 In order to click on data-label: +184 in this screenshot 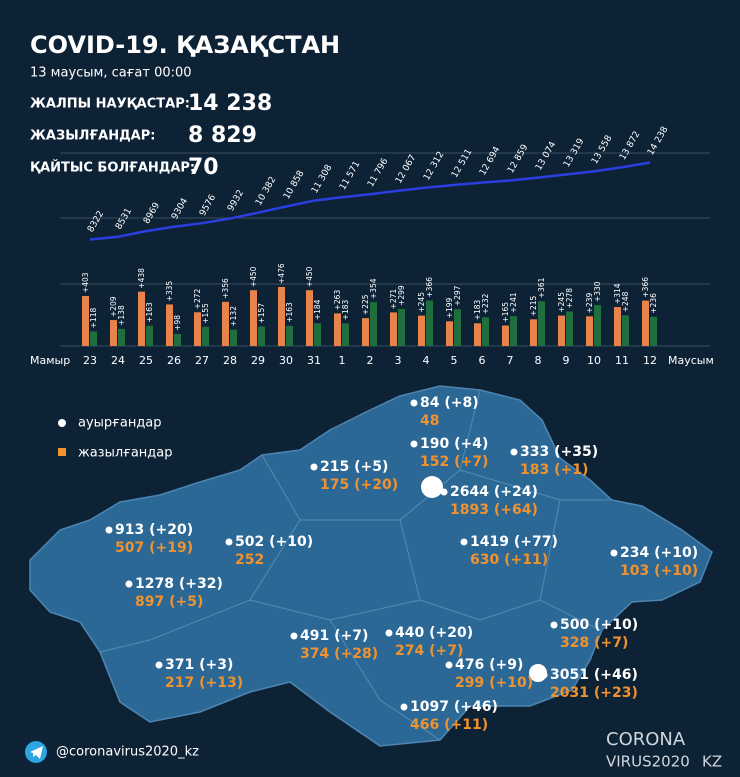, I will do `click(317, 309)`.